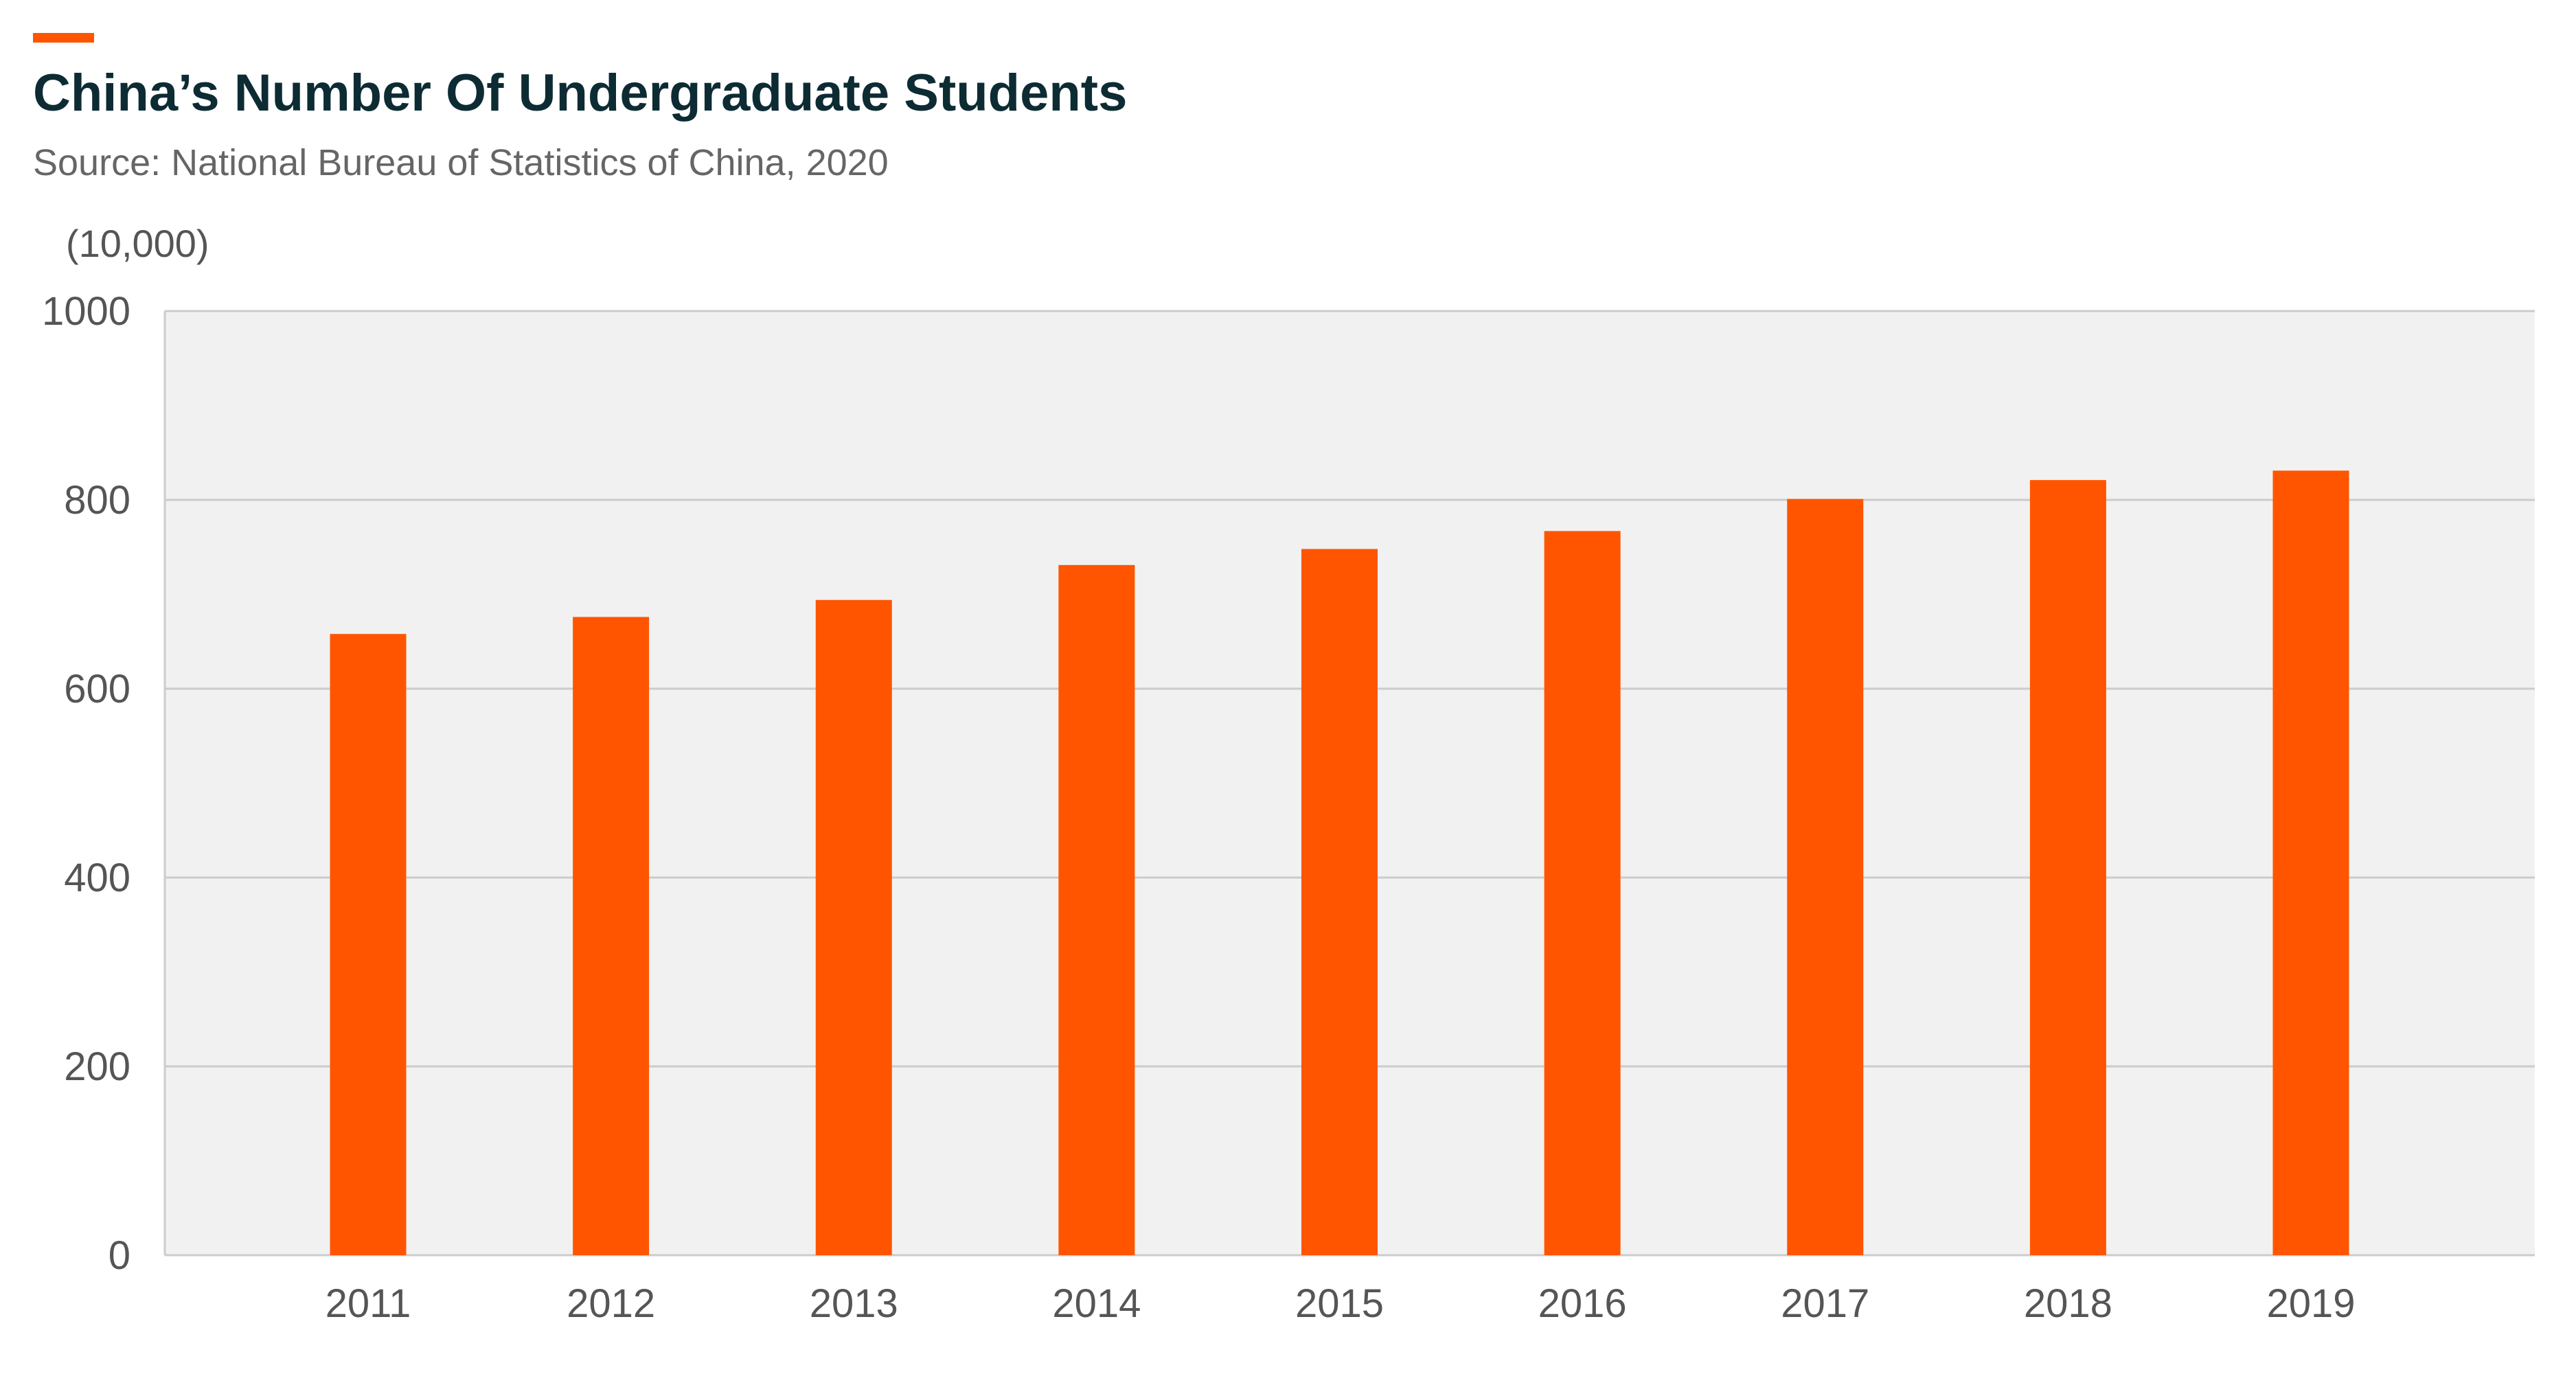 The image size is (2576, 1374). Describe the element at coordinates (1825, 1303) in the screenshot. I see `x-tick-label: 2017` at that location.